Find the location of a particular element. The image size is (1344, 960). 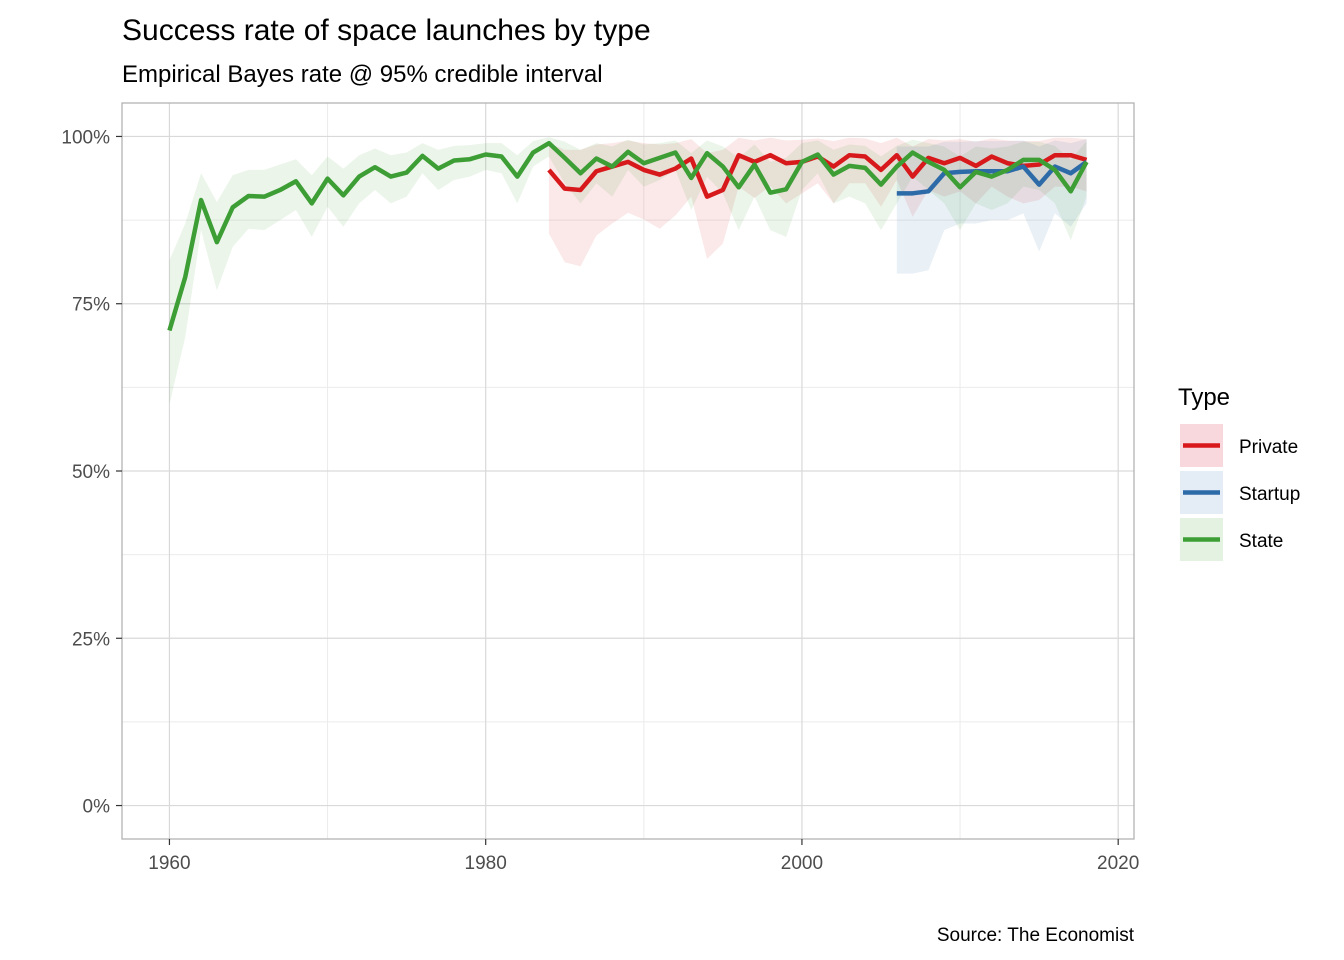

x-tick-label: 1980 is located at coordinates (486, 863).